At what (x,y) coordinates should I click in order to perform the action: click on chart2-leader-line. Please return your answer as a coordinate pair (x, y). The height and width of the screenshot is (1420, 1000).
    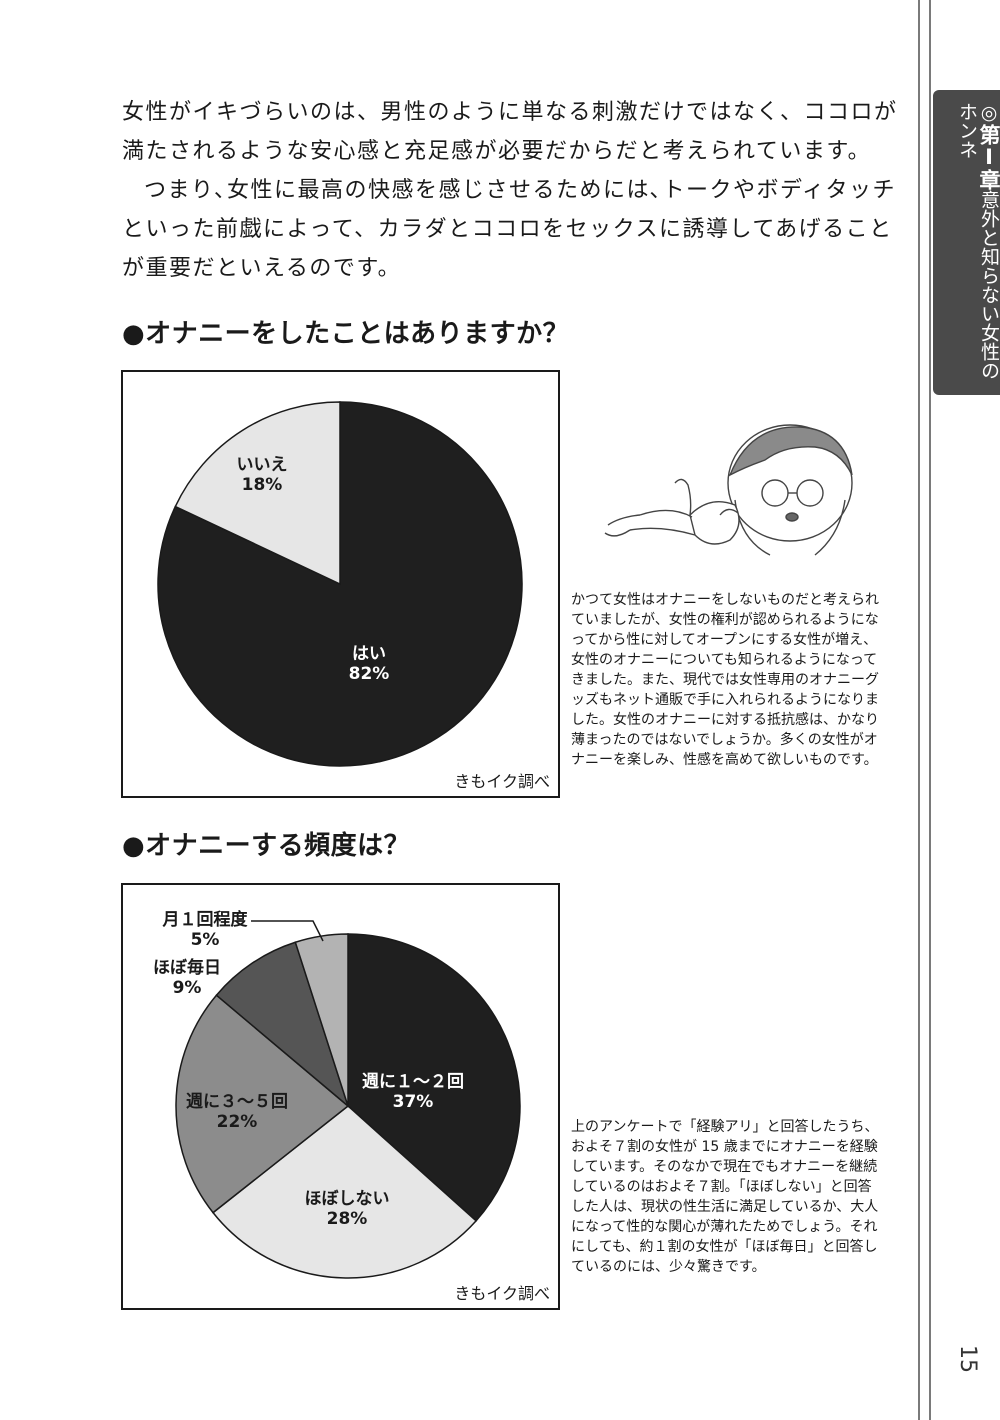
    Looking at the image, I should click on (287, 931).